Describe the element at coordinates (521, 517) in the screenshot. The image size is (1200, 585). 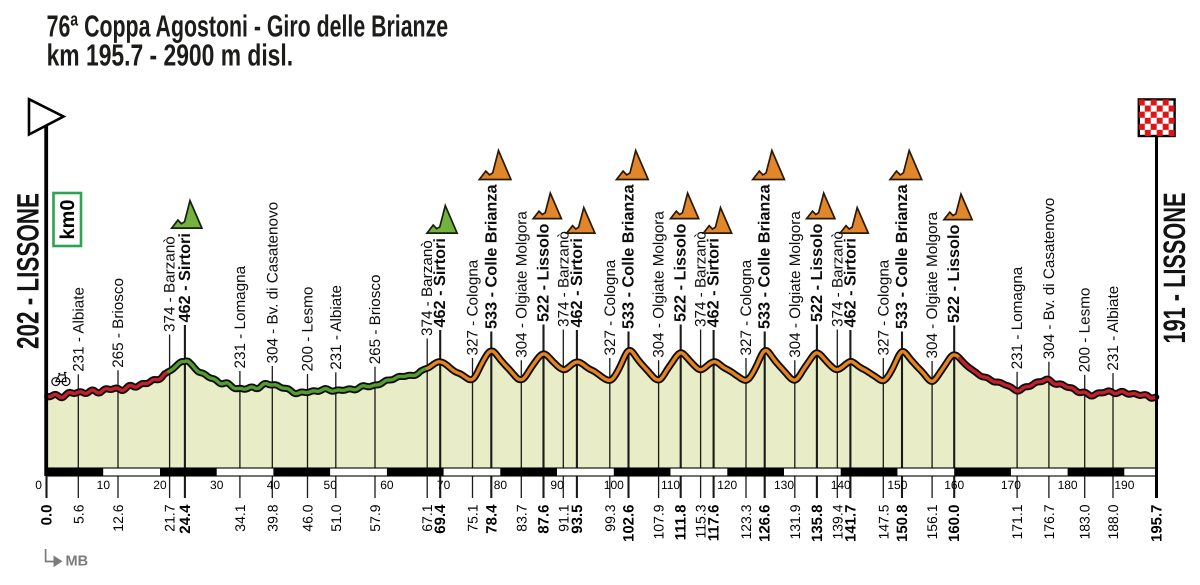
I see `svg-text: 83.7` at that location.